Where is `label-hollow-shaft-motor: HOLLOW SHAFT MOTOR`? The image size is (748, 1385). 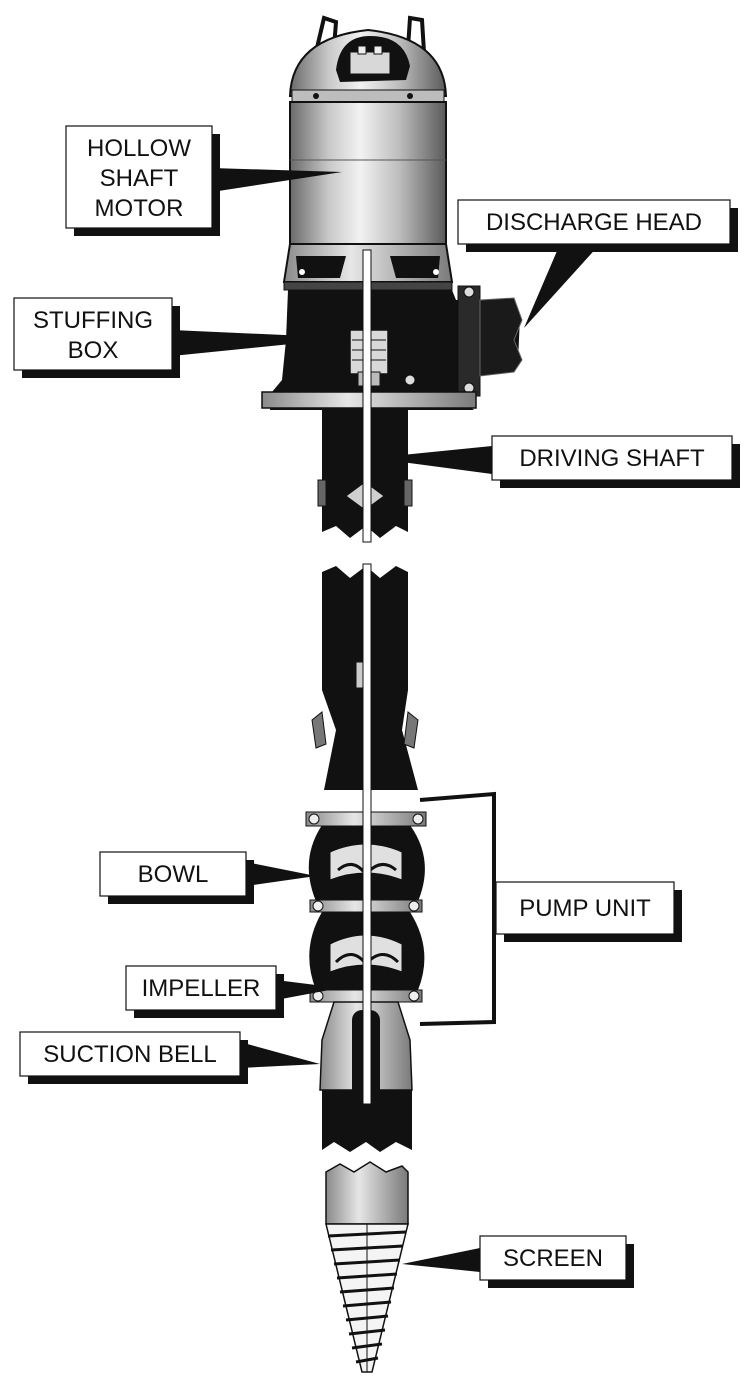 label-hollow-shaft-motor: HOLLOW SHAFT MOTOR is located at coordinates (203, 180).